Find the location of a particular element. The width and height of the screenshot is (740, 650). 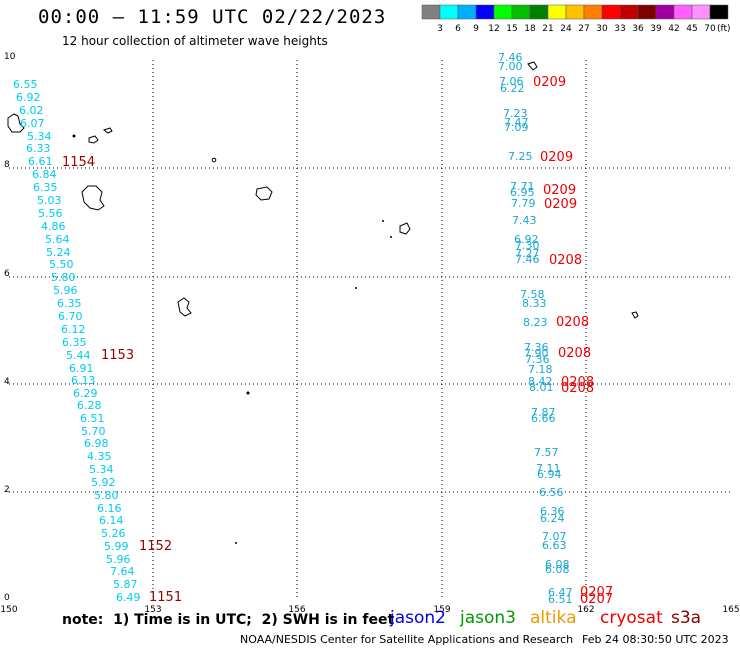

swh-value: 7.43 is located at coordinates (524, 220).